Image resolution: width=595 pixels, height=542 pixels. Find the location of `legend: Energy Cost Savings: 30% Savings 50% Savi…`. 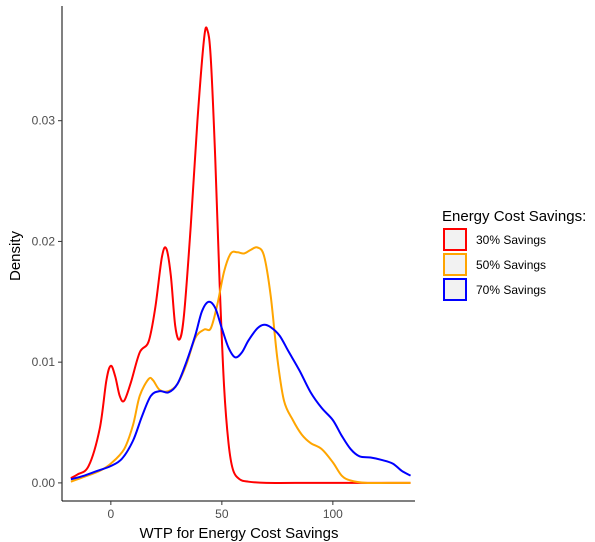

legend: Energy Cost Savings: 30% Savings 50% Savi… is located at coordinates (514, 254).